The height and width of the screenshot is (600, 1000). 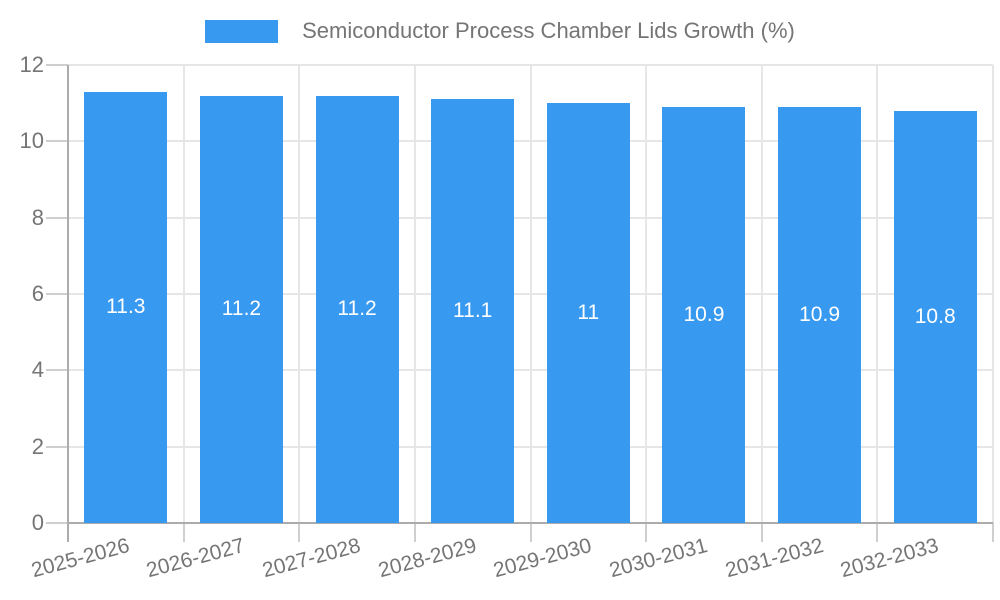 I want to click on y-axis-tick-label: 12, so click(x=31, y=64).